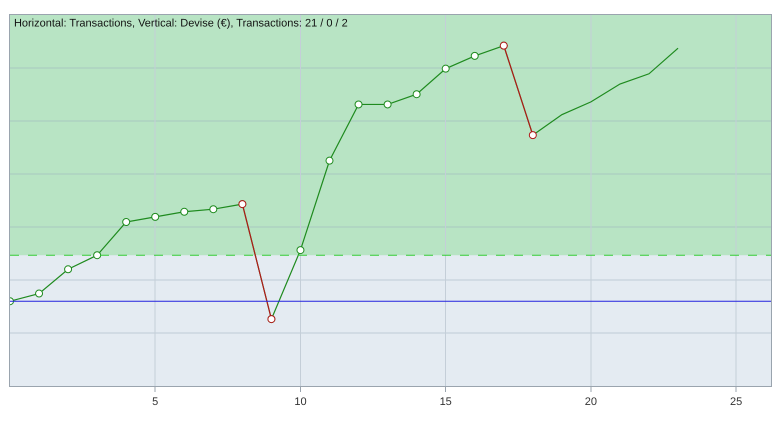  I want to click on x-tick-label: 10, so click(300, 402).